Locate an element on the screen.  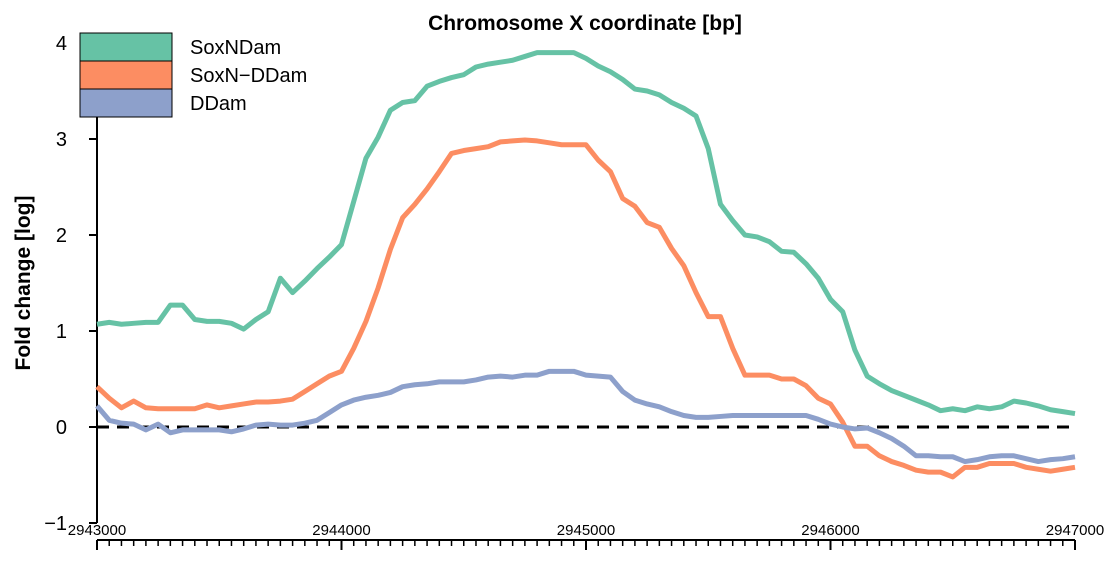
x-tick-label: 2946000 is located at coordinates (830, 530).